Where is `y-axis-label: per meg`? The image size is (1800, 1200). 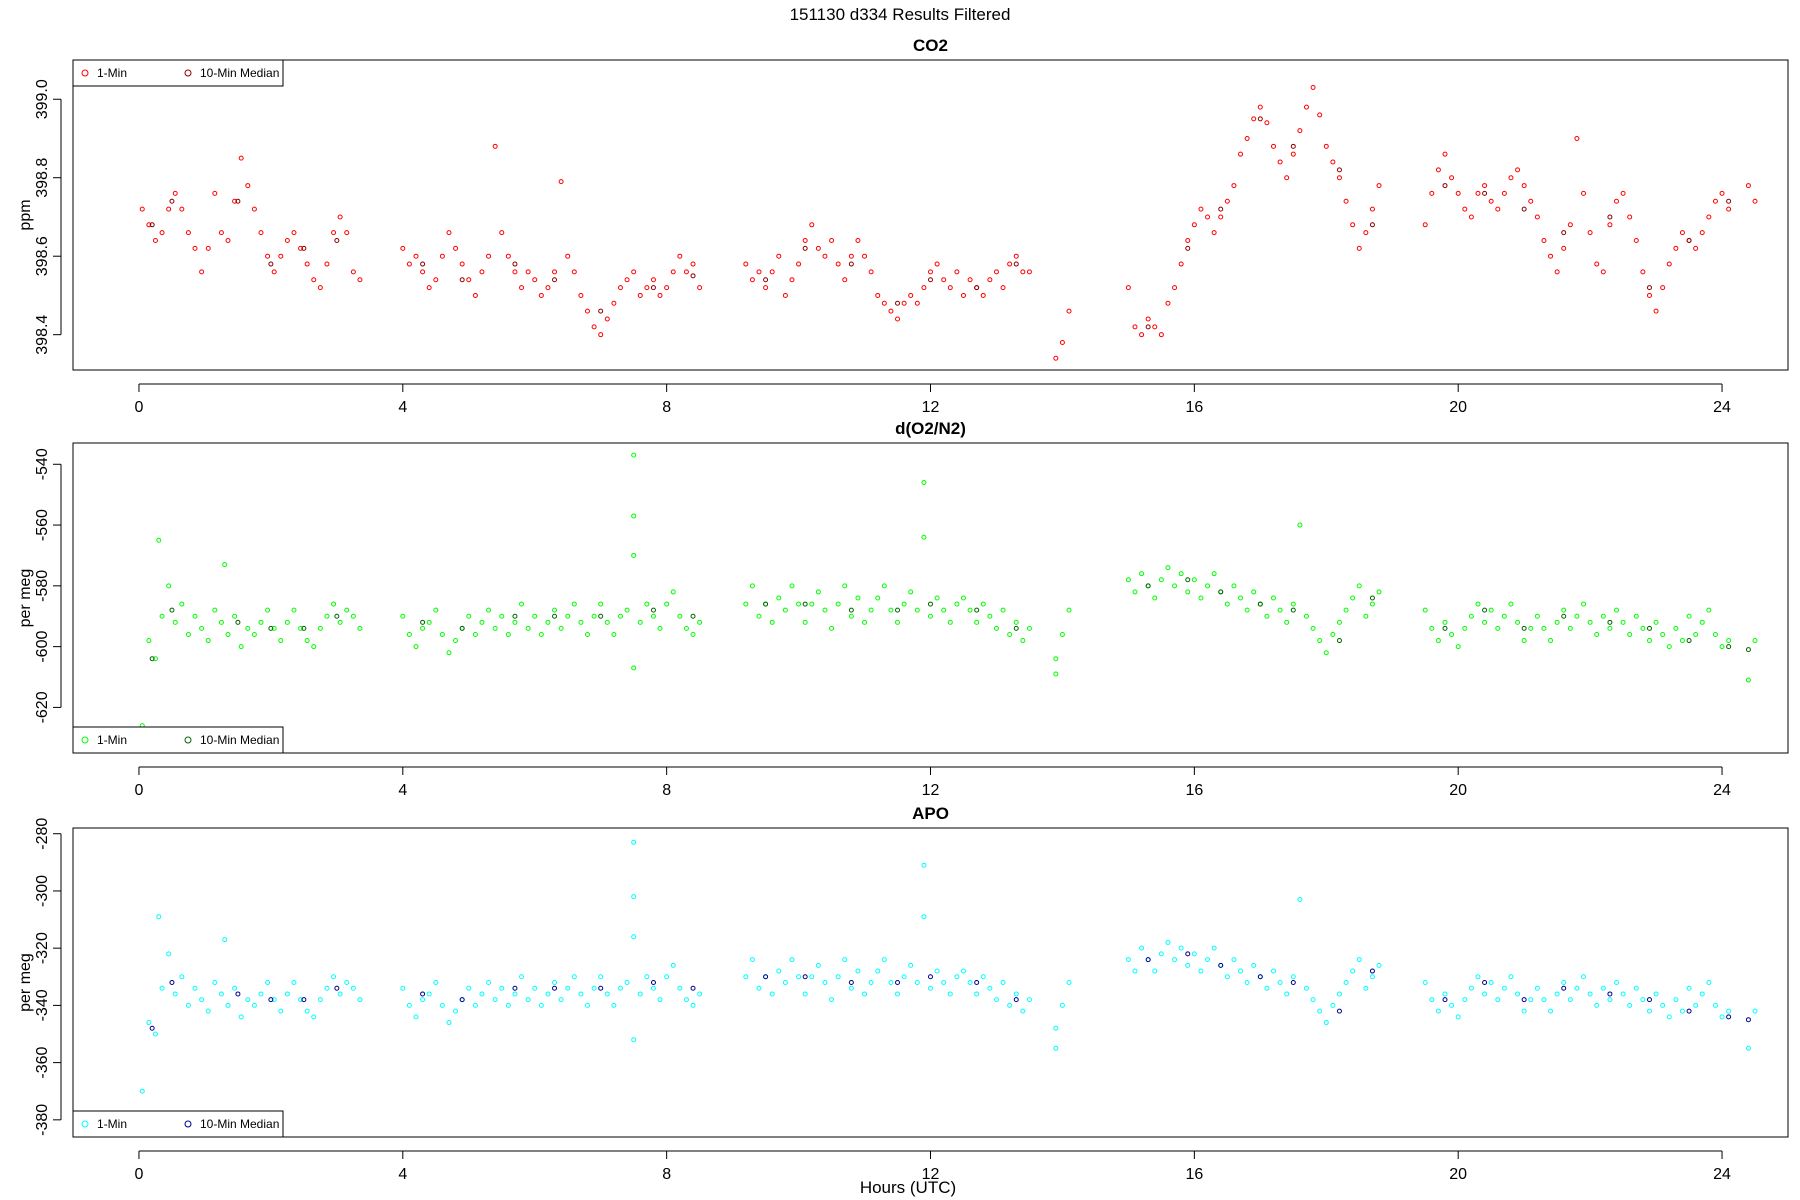 y-axis-label: per meg is located at coordinates (25, 598).